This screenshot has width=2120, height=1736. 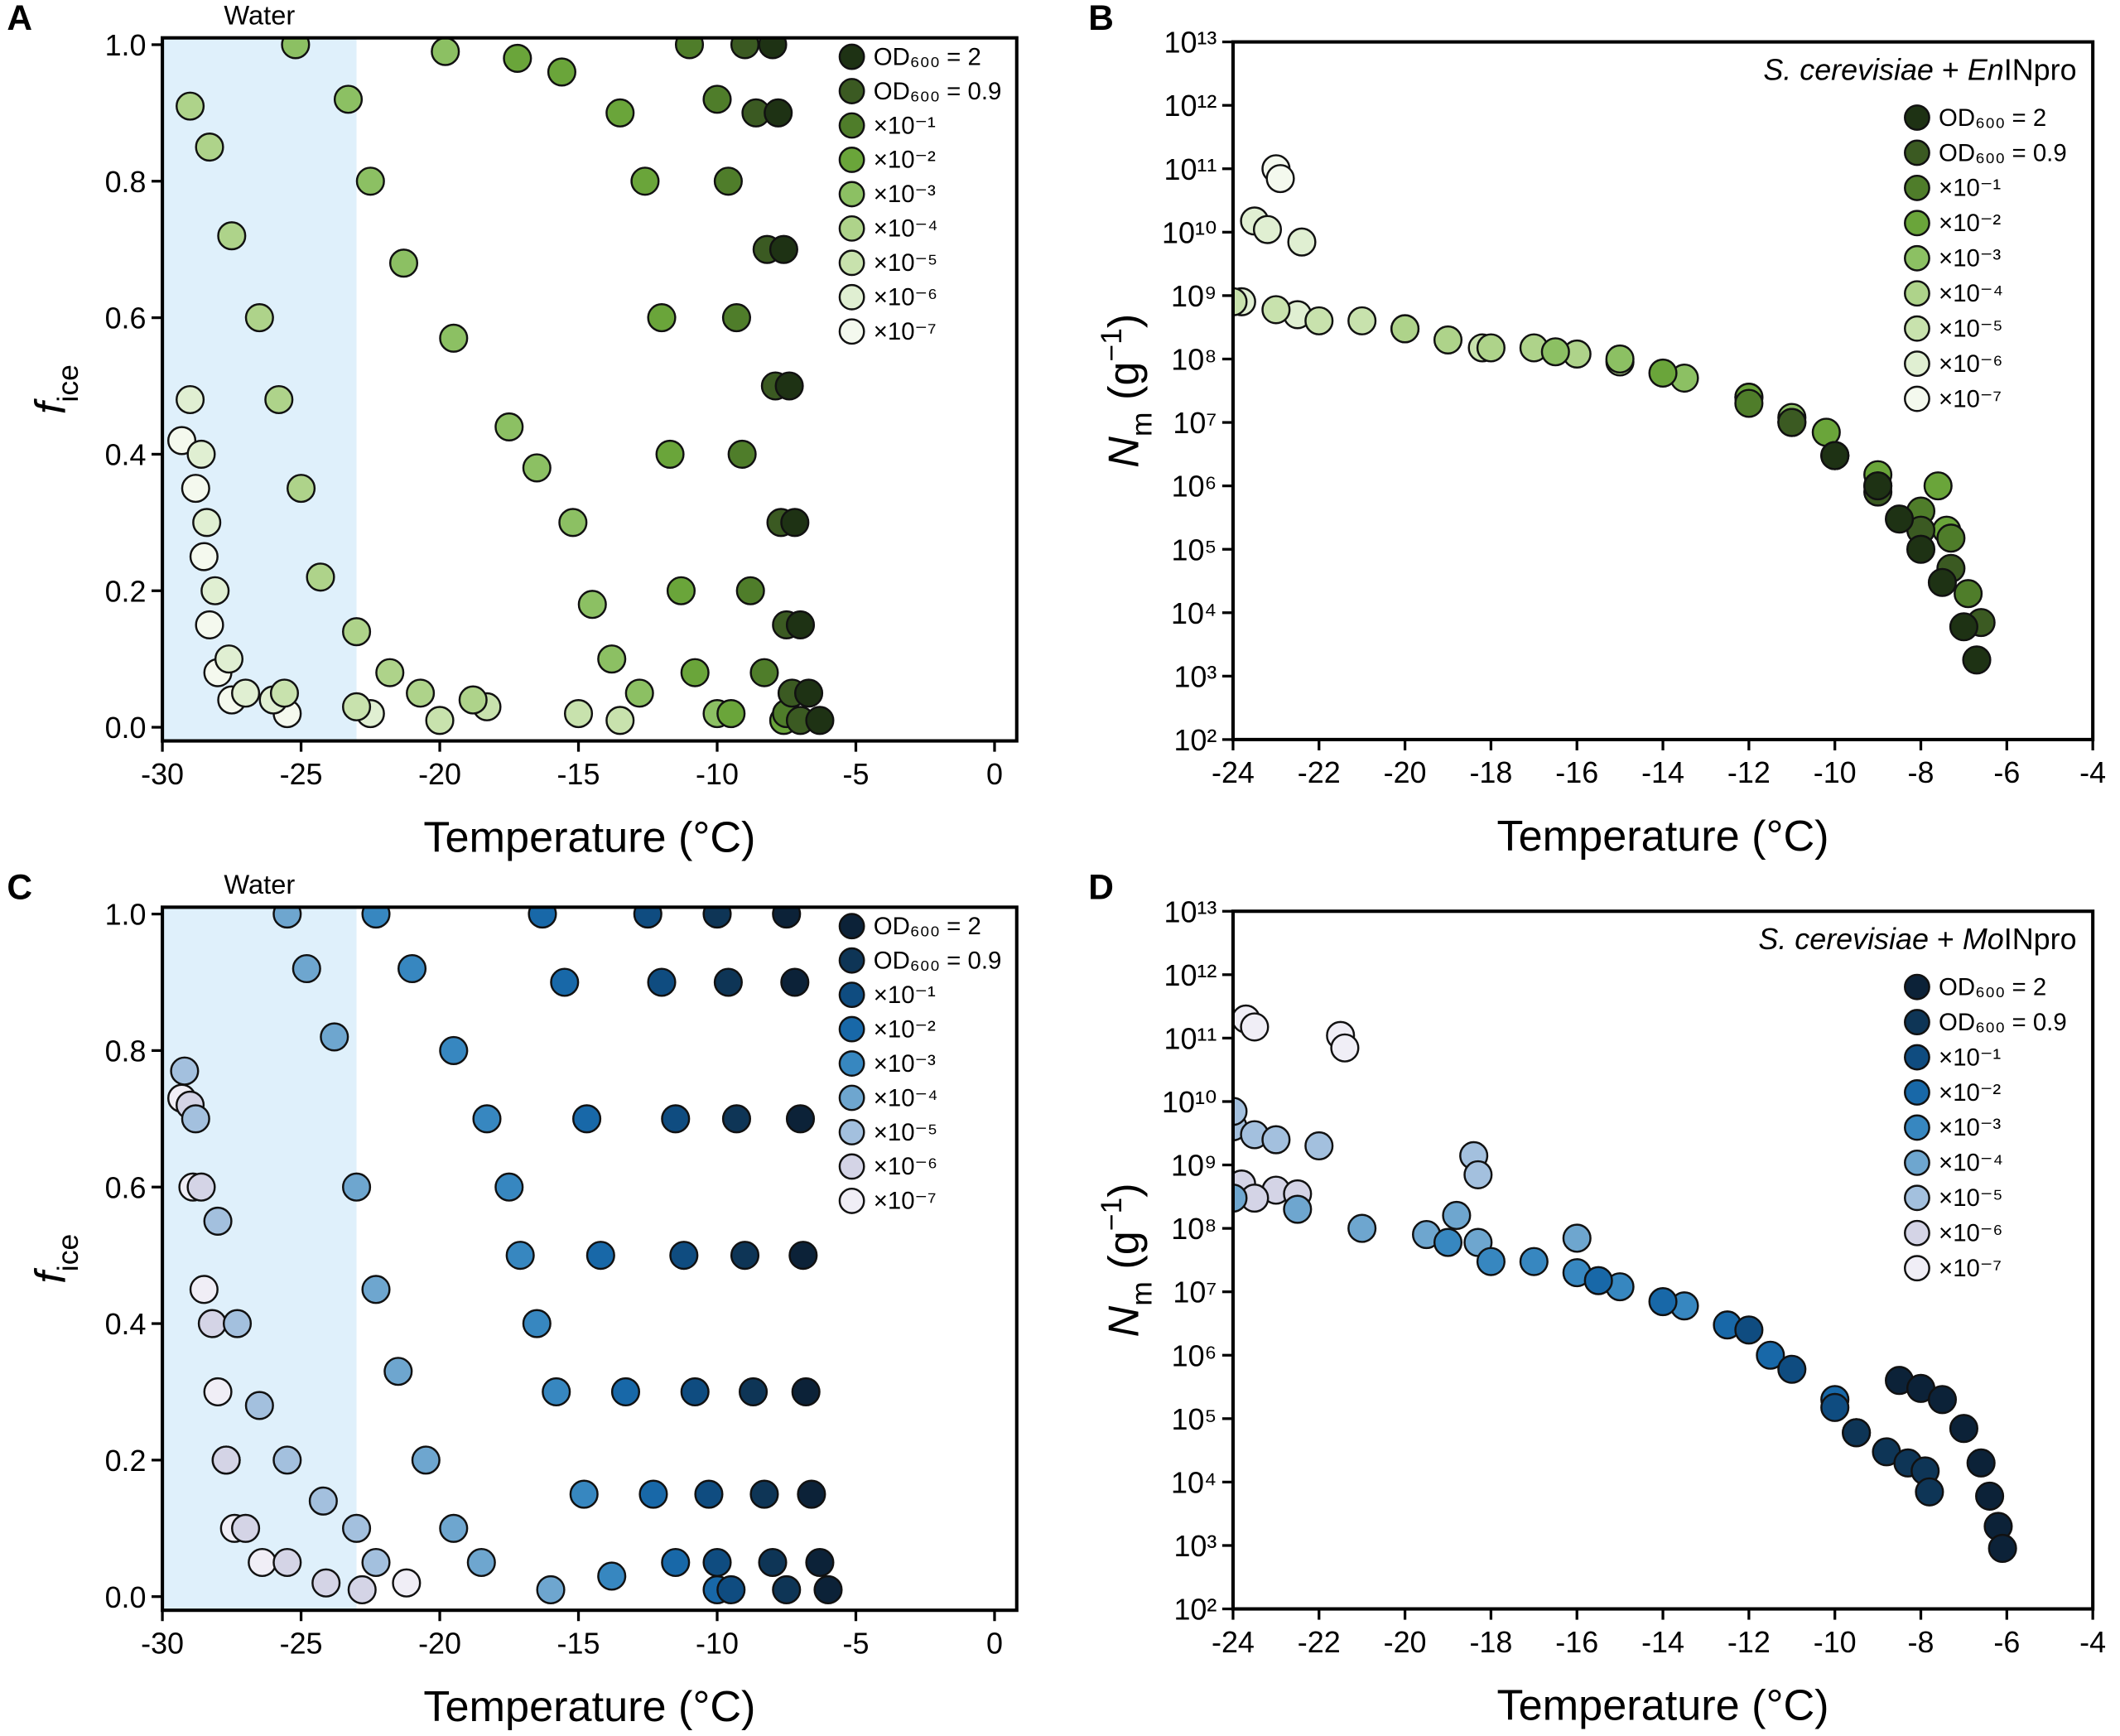 What do you see at coordinates (1405, 1642) in the screenshot?
I see `x-tick-label: -20` at bounding box center [1405, 1642].